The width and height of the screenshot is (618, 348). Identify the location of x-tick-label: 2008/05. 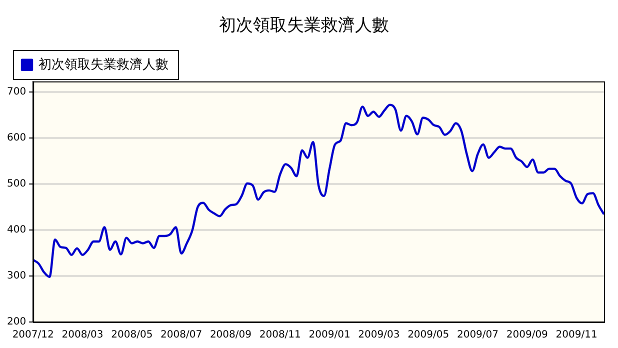
(132, 335).